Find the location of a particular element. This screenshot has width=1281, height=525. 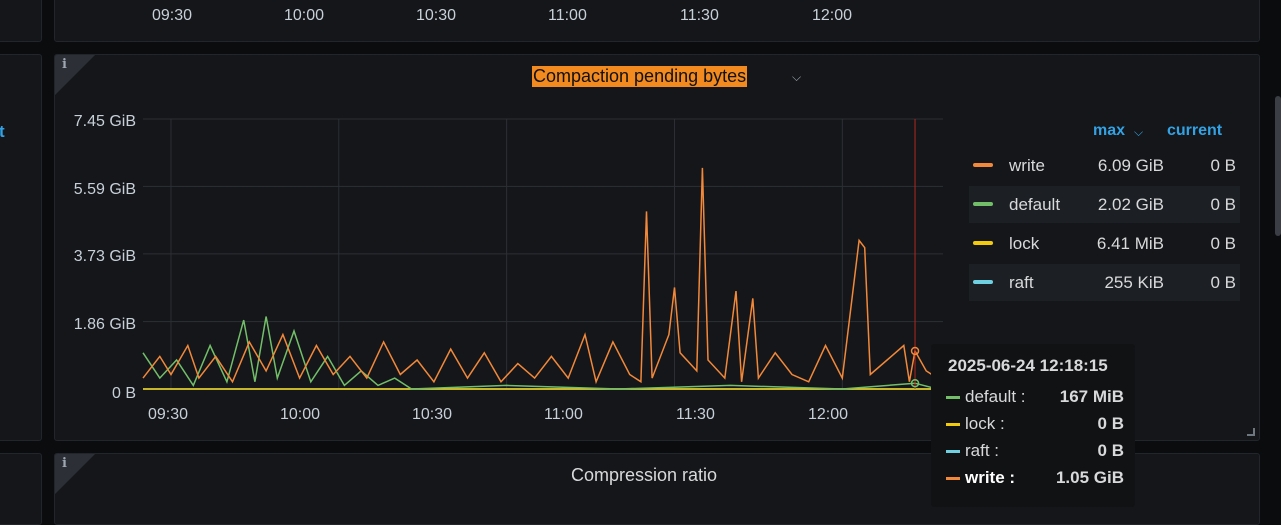

left-panel-partial-text: t is located at coordinates (2, 132).